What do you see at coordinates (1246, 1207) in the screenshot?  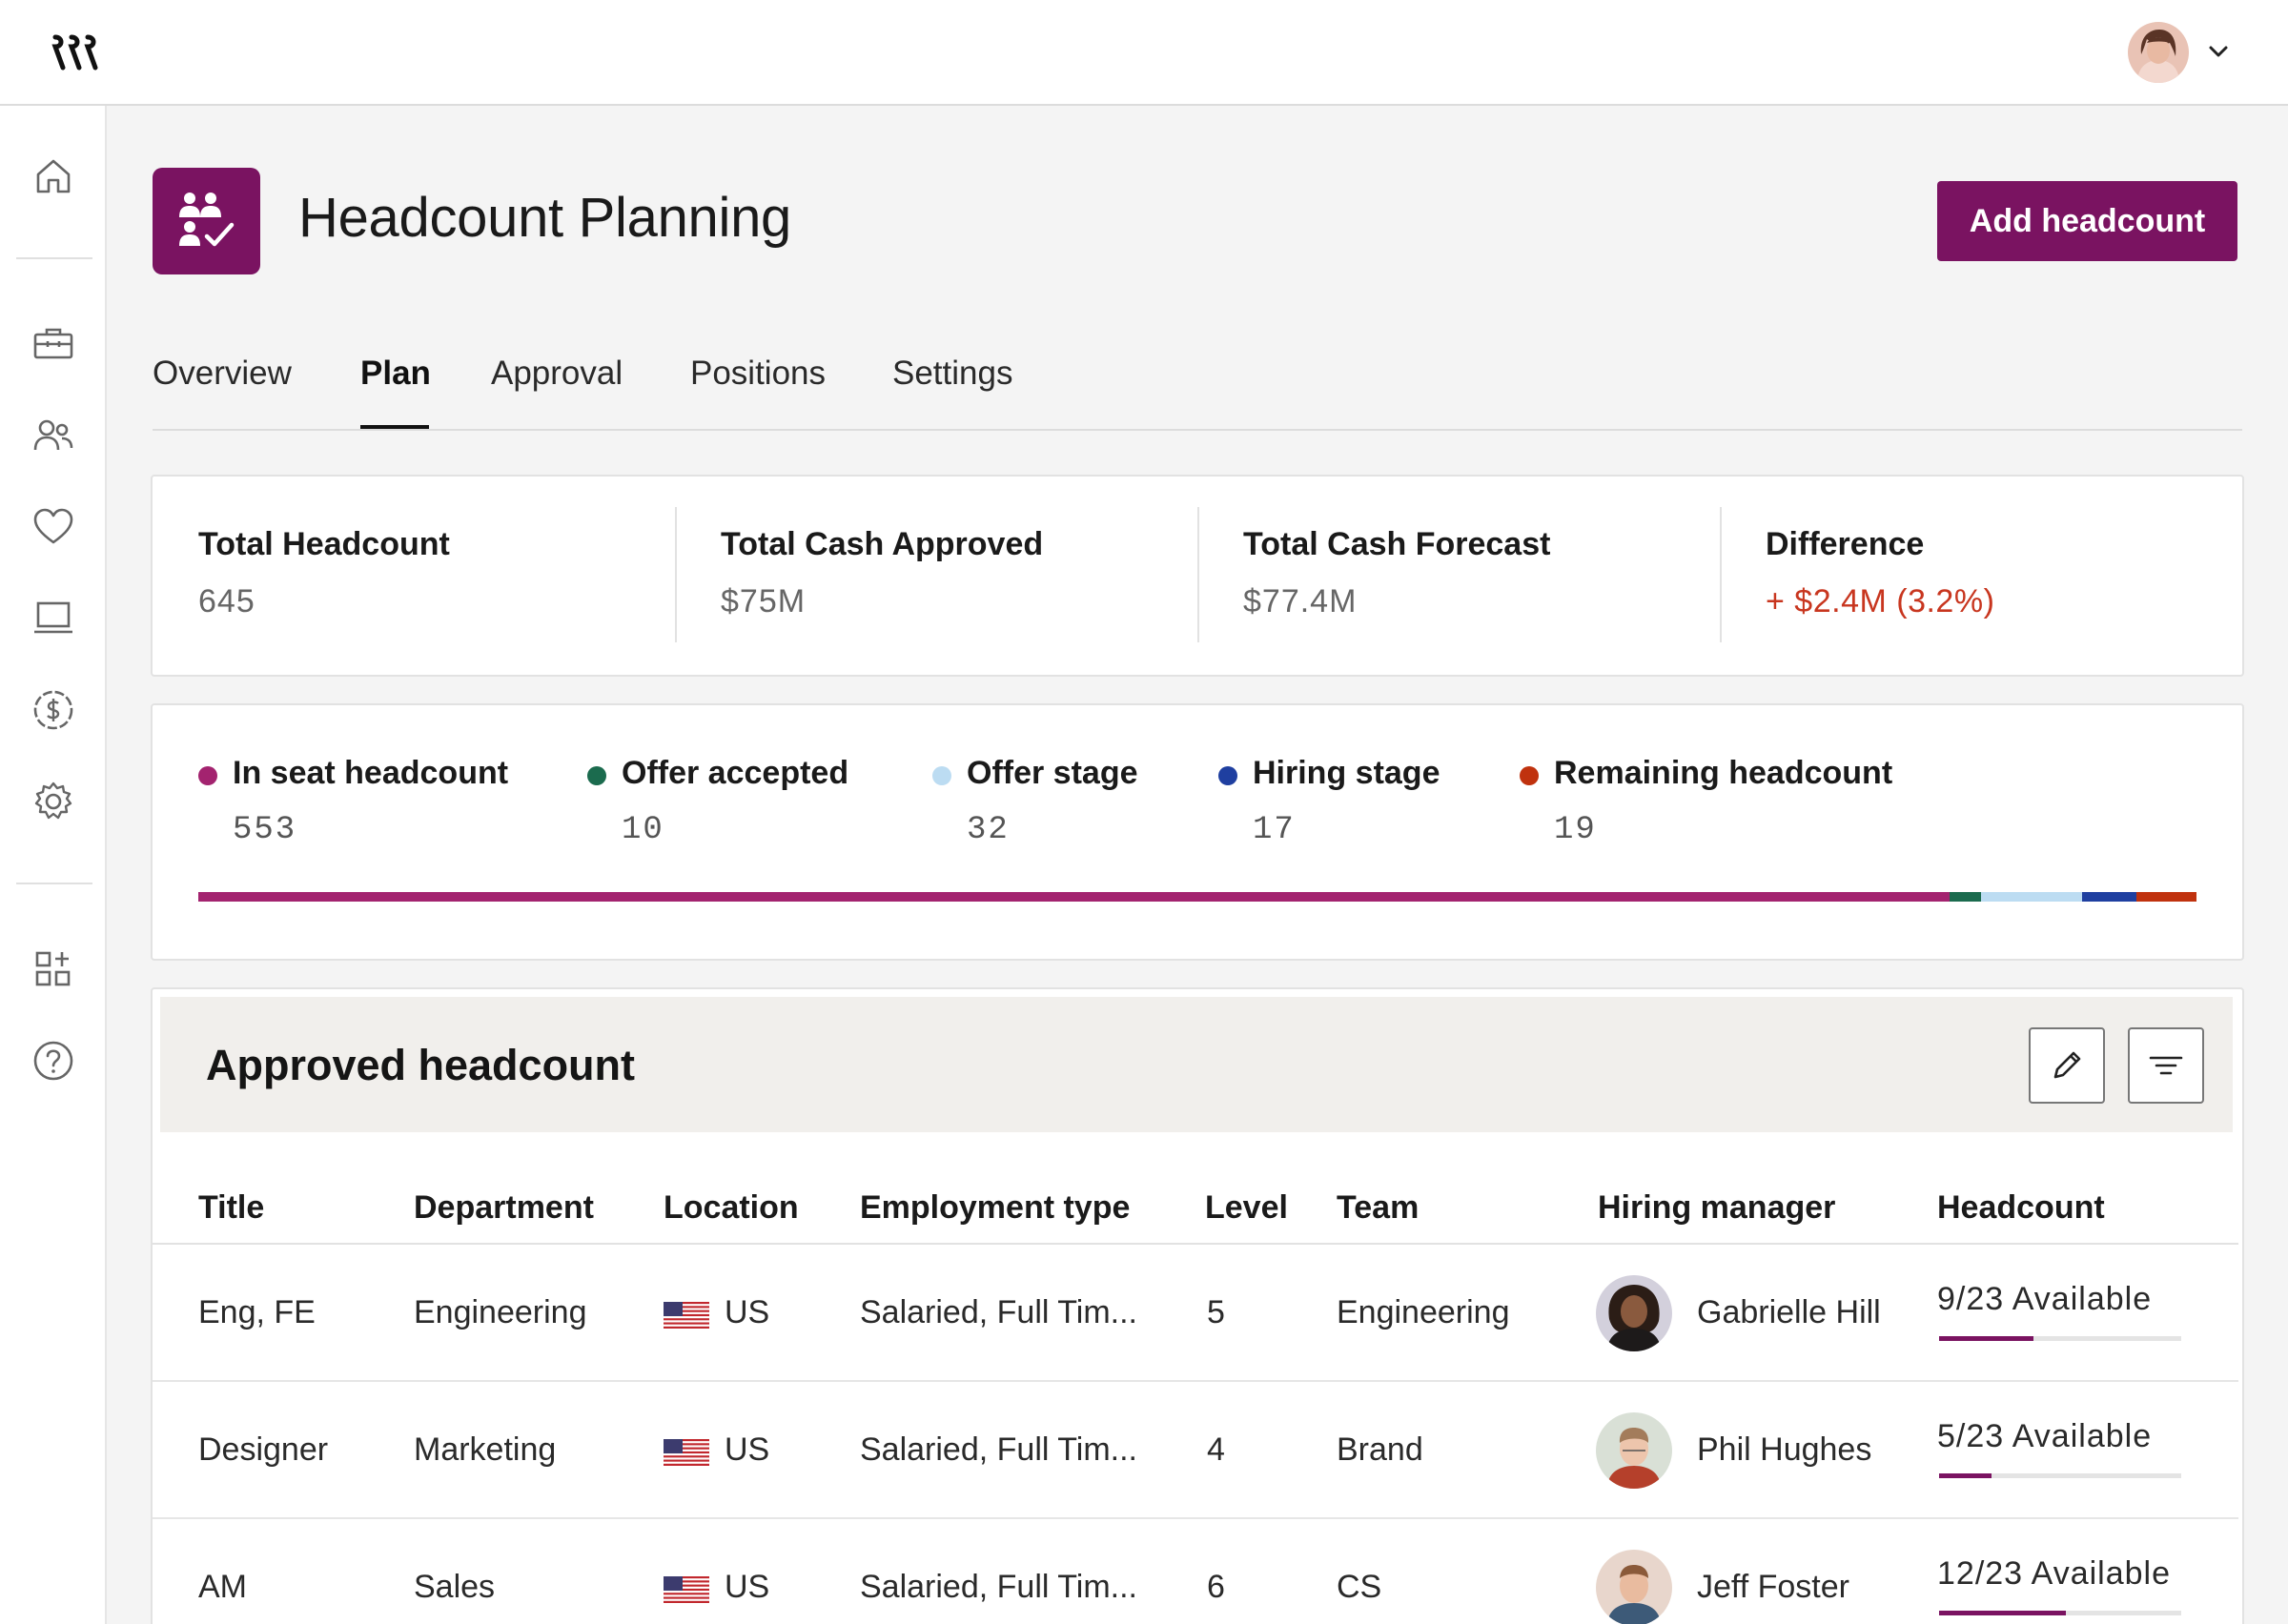 I see `column-header-level: Level` at bounding box center [1246, 1207].